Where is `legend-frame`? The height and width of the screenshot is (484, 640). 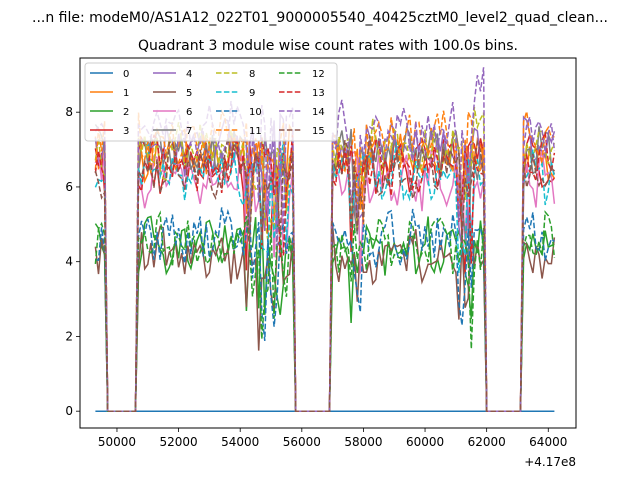
legend-frame is located at coordinates (211, 102).